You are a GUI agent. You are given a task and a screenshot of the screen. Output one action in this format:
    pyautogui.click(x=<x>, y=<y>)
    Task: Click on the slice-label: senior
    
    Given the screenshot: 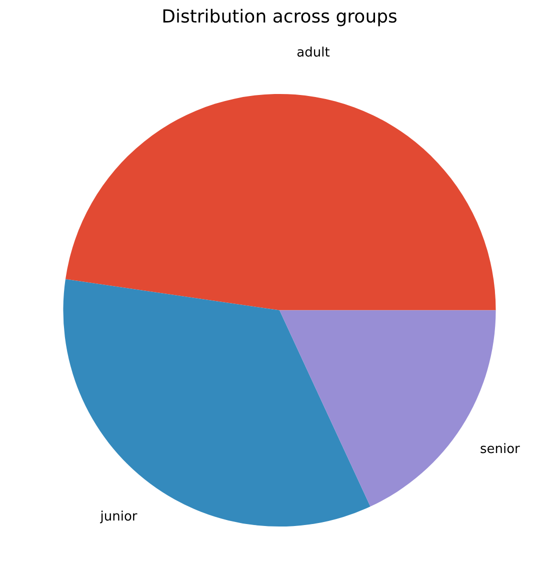 What is the action you would take?
    pyautogui.click(x=500, y=449)
    